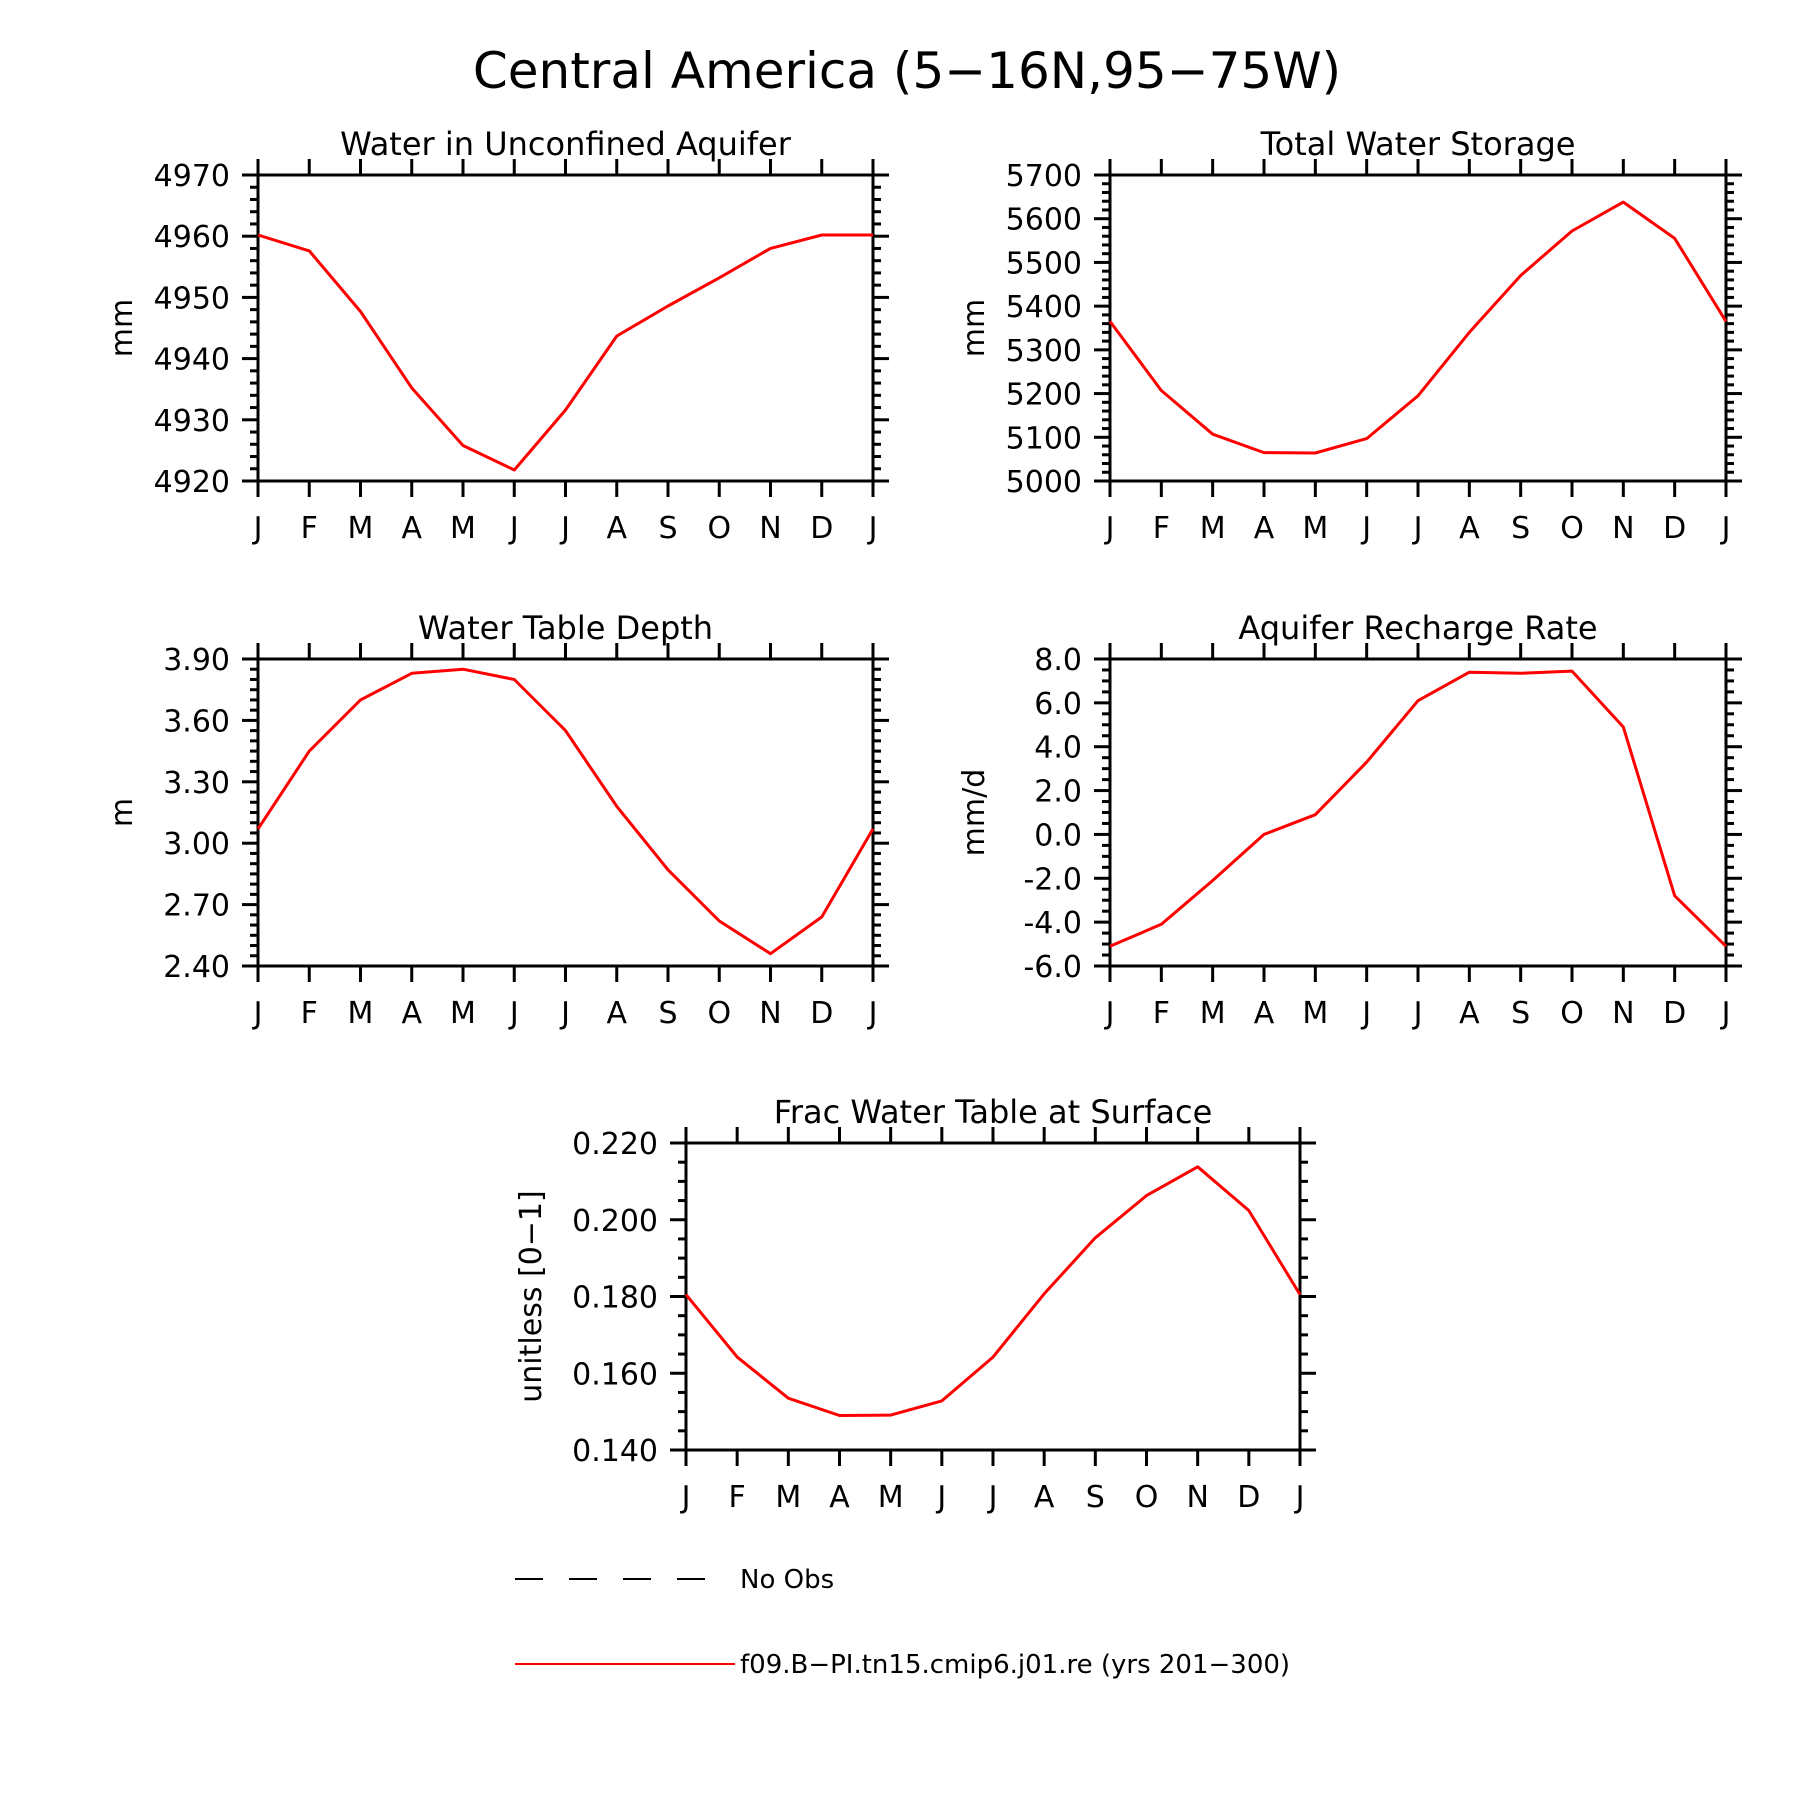  Describe the element at coordinates (787, 1580) in the screenshot. I see `legend-label-no-obs: No Obs` at that location.